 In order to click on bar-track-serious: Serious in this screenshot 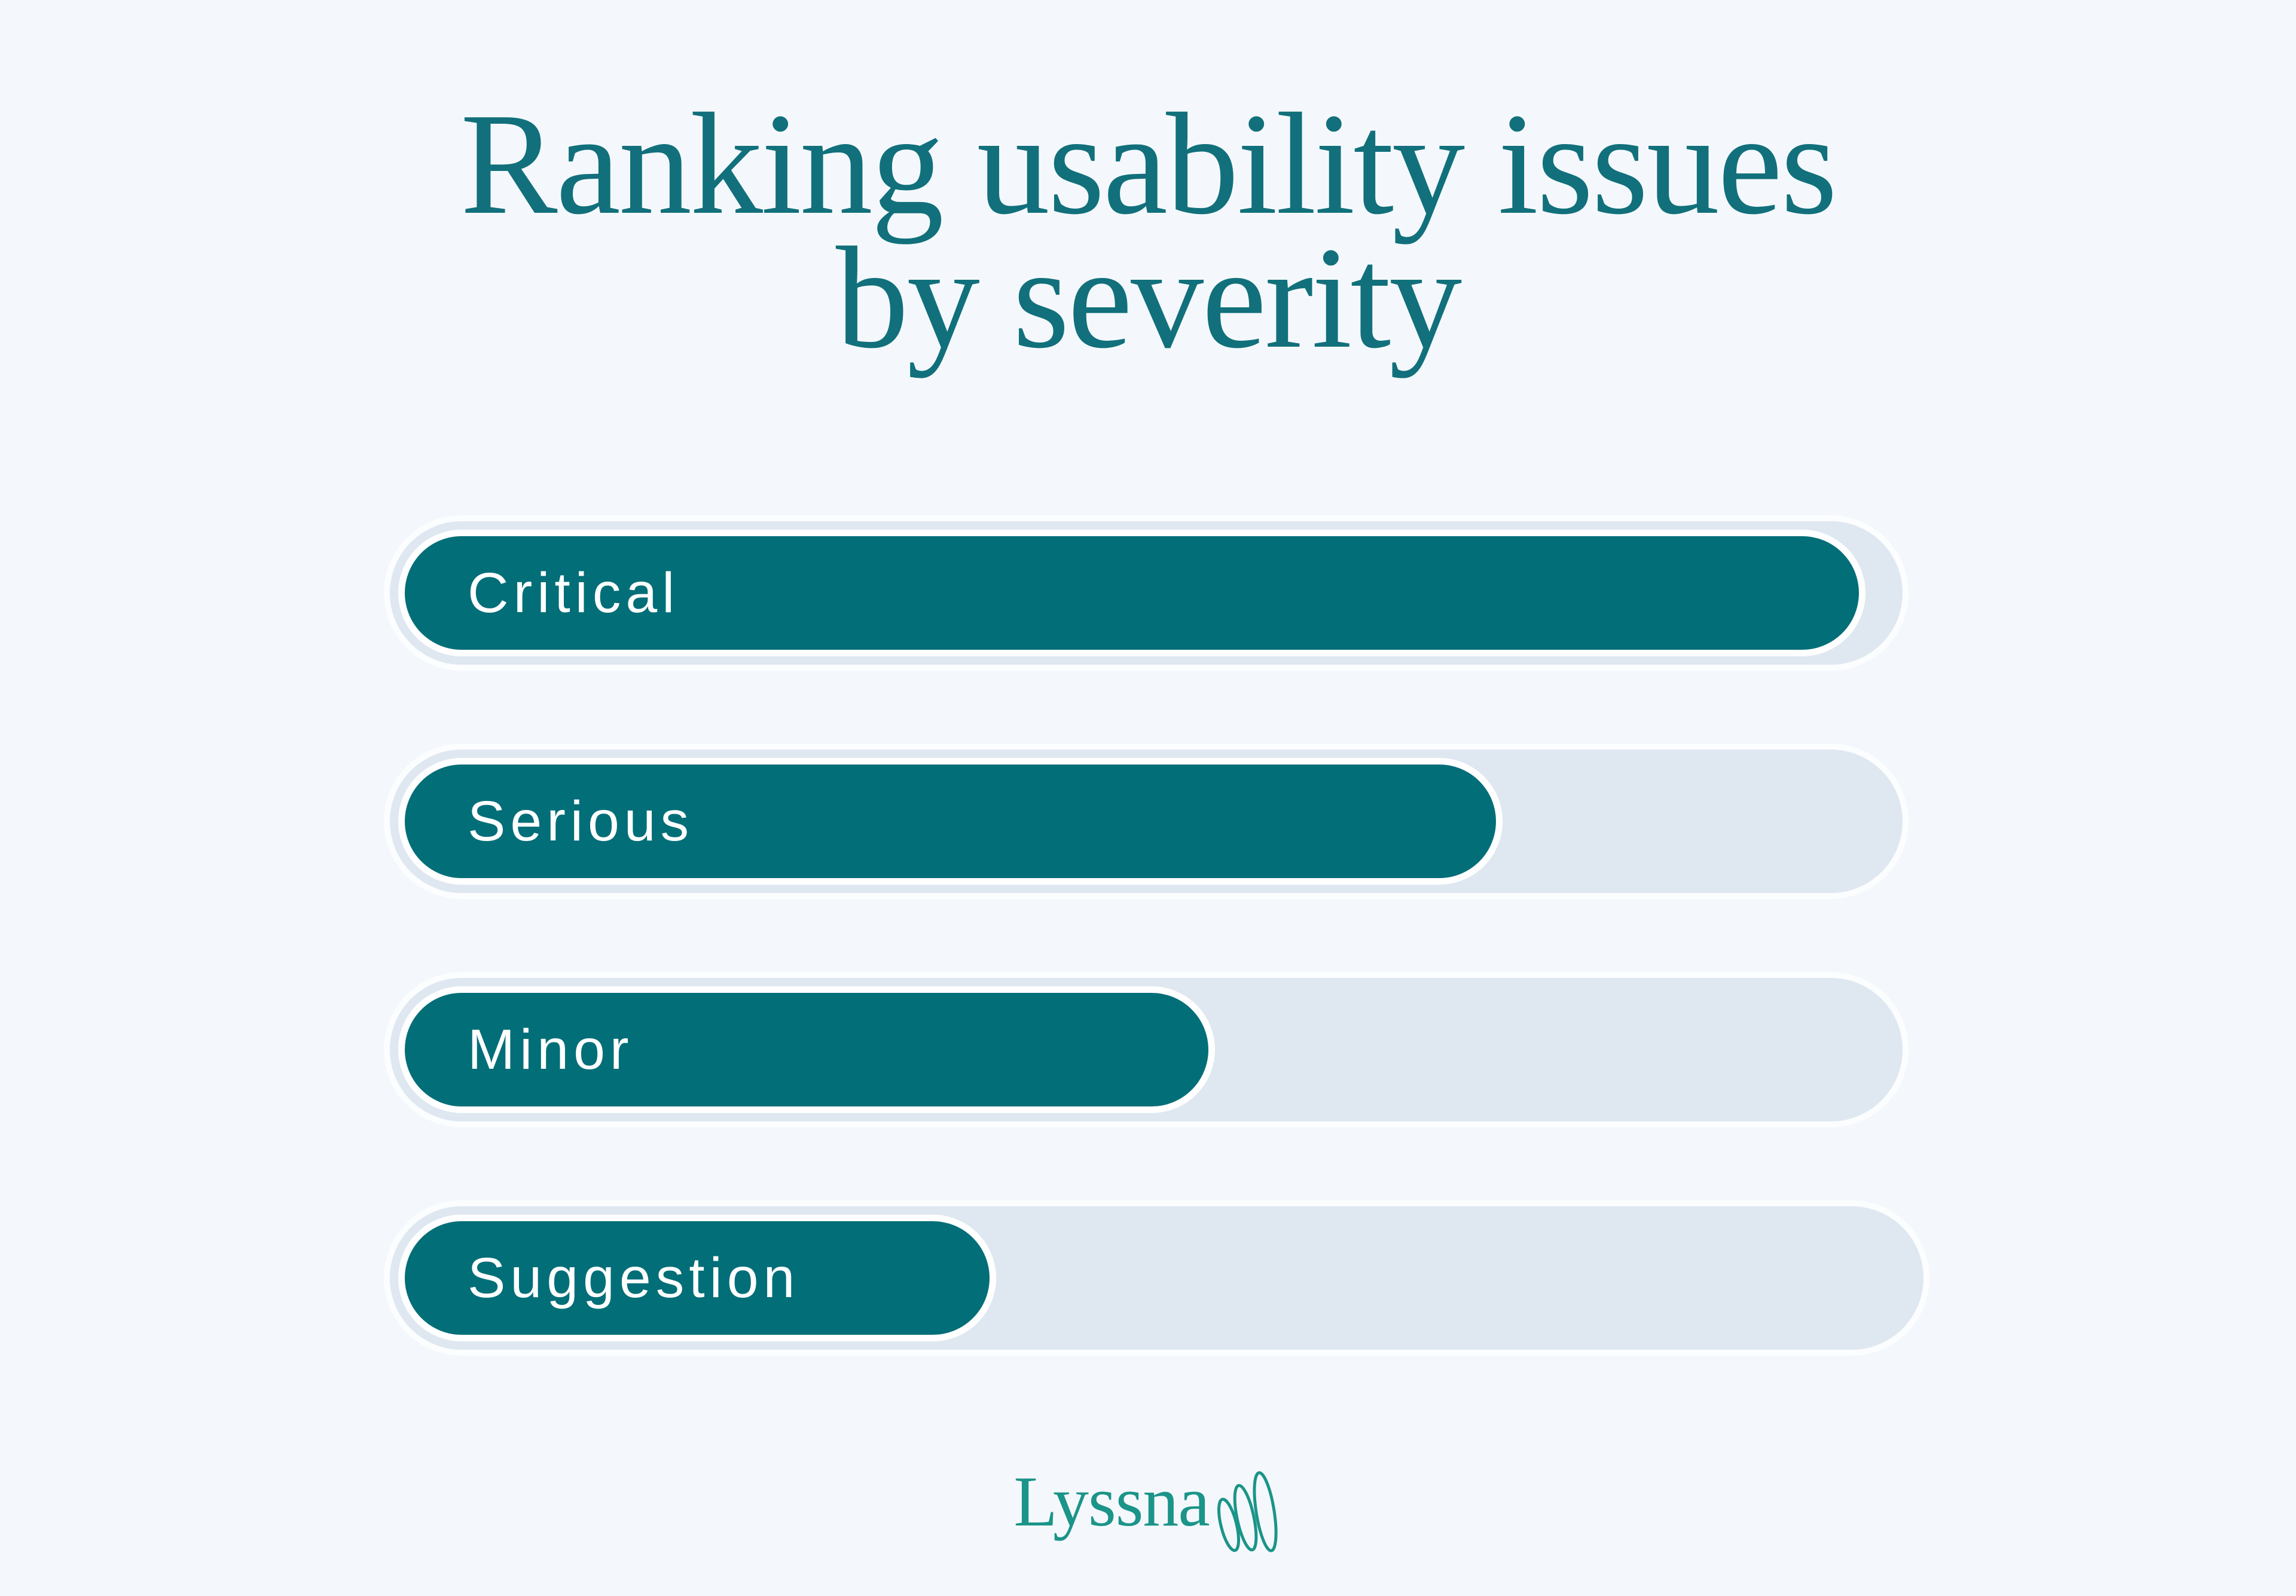, I will do `click(1146, 821)`.